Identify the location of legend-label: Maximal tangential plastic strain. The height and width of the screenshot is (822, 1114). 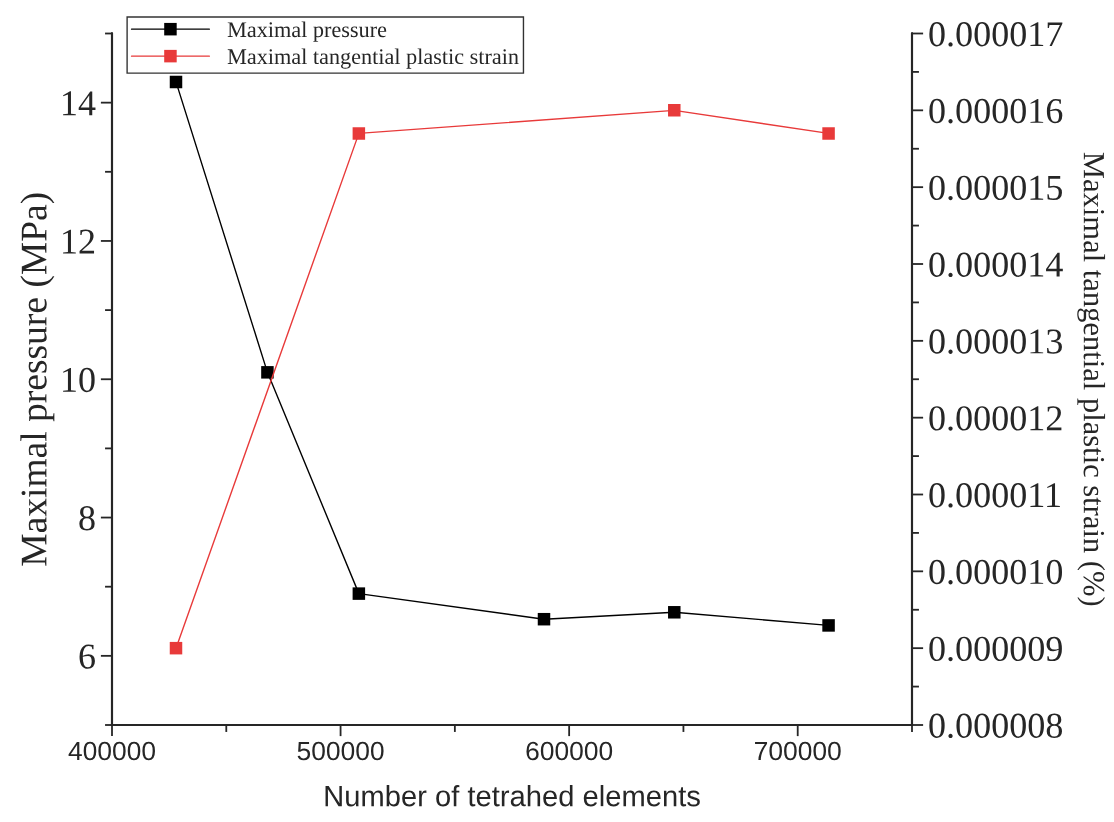
(373, 58).